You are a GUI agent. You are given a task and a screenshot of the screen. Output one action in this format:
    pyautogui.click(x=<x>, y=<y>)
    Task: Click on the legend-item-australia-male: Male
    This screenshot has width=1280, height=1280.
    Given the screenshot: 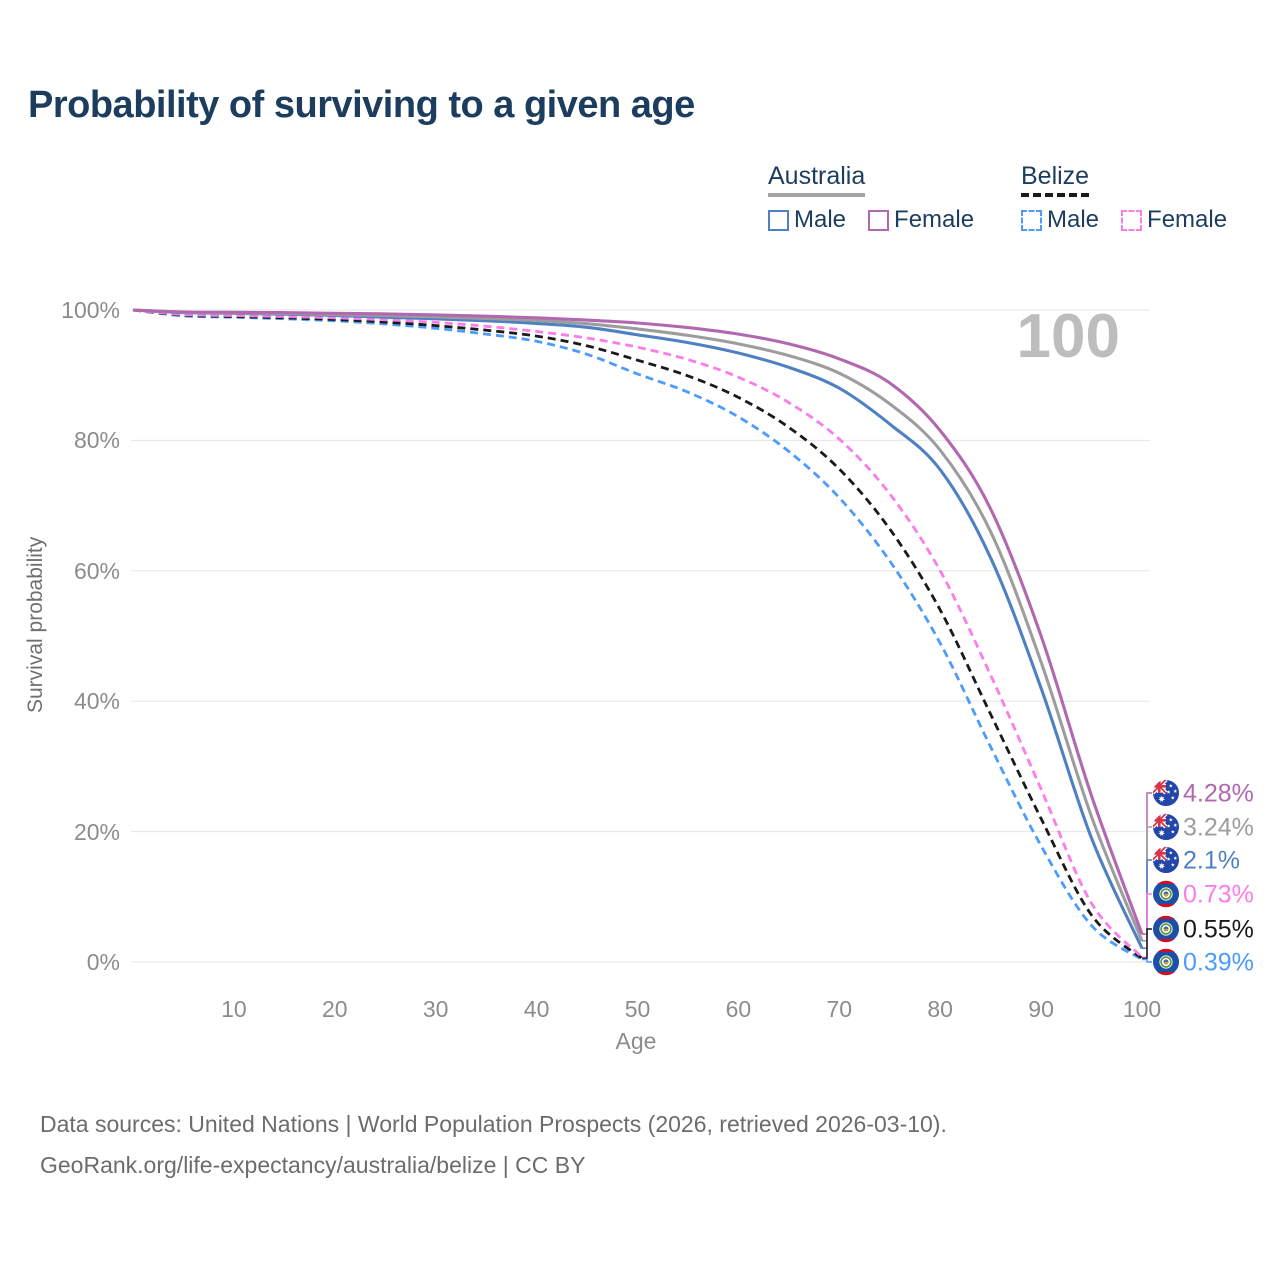 What is the action you would take?
    pyautogui.click(x=807, y=220)
    